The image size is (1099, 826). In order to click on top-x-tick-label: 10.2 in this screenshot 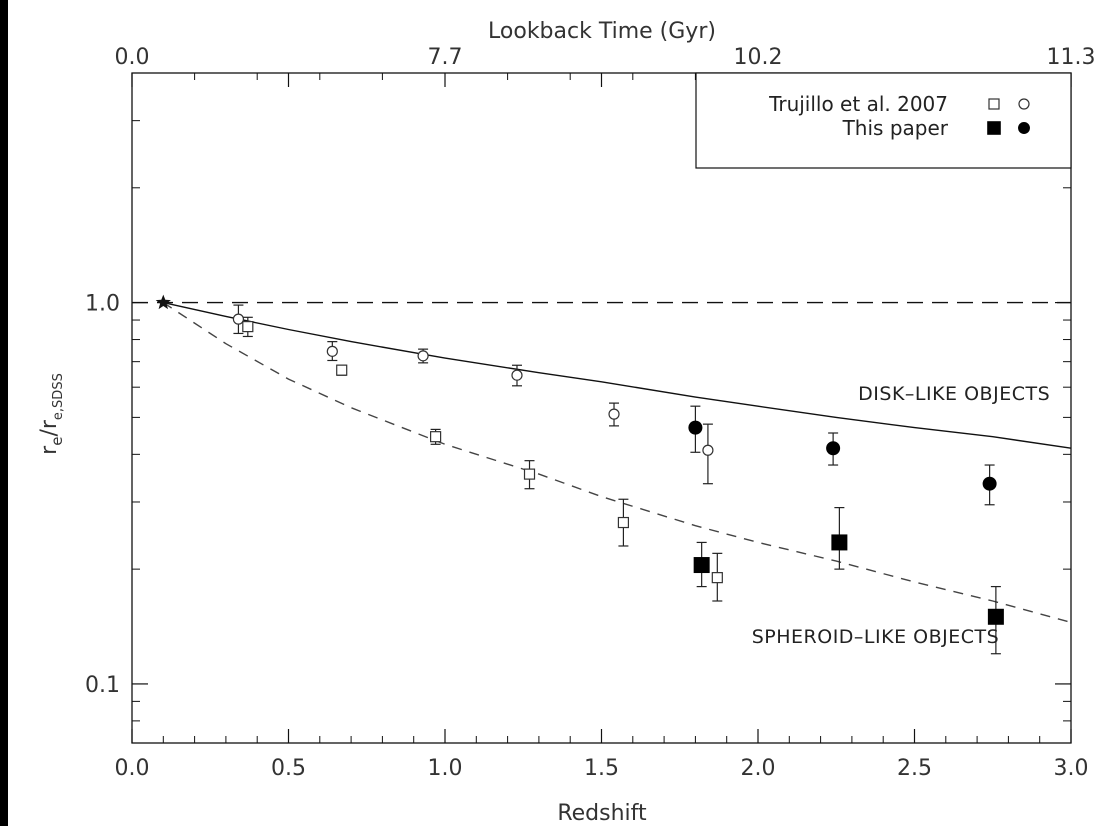, I will do `click(758, 57)`.